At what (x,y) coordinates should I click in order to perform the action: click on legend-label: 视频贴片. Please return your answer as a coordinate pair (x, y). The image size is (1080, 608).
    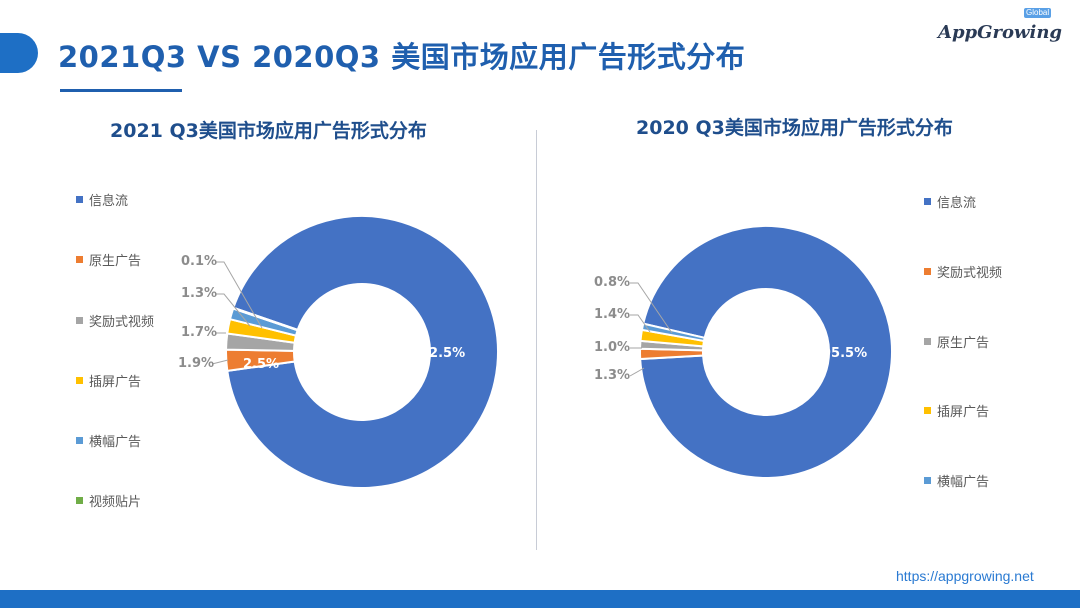
    Looking at the image, I should click on (115, 502).